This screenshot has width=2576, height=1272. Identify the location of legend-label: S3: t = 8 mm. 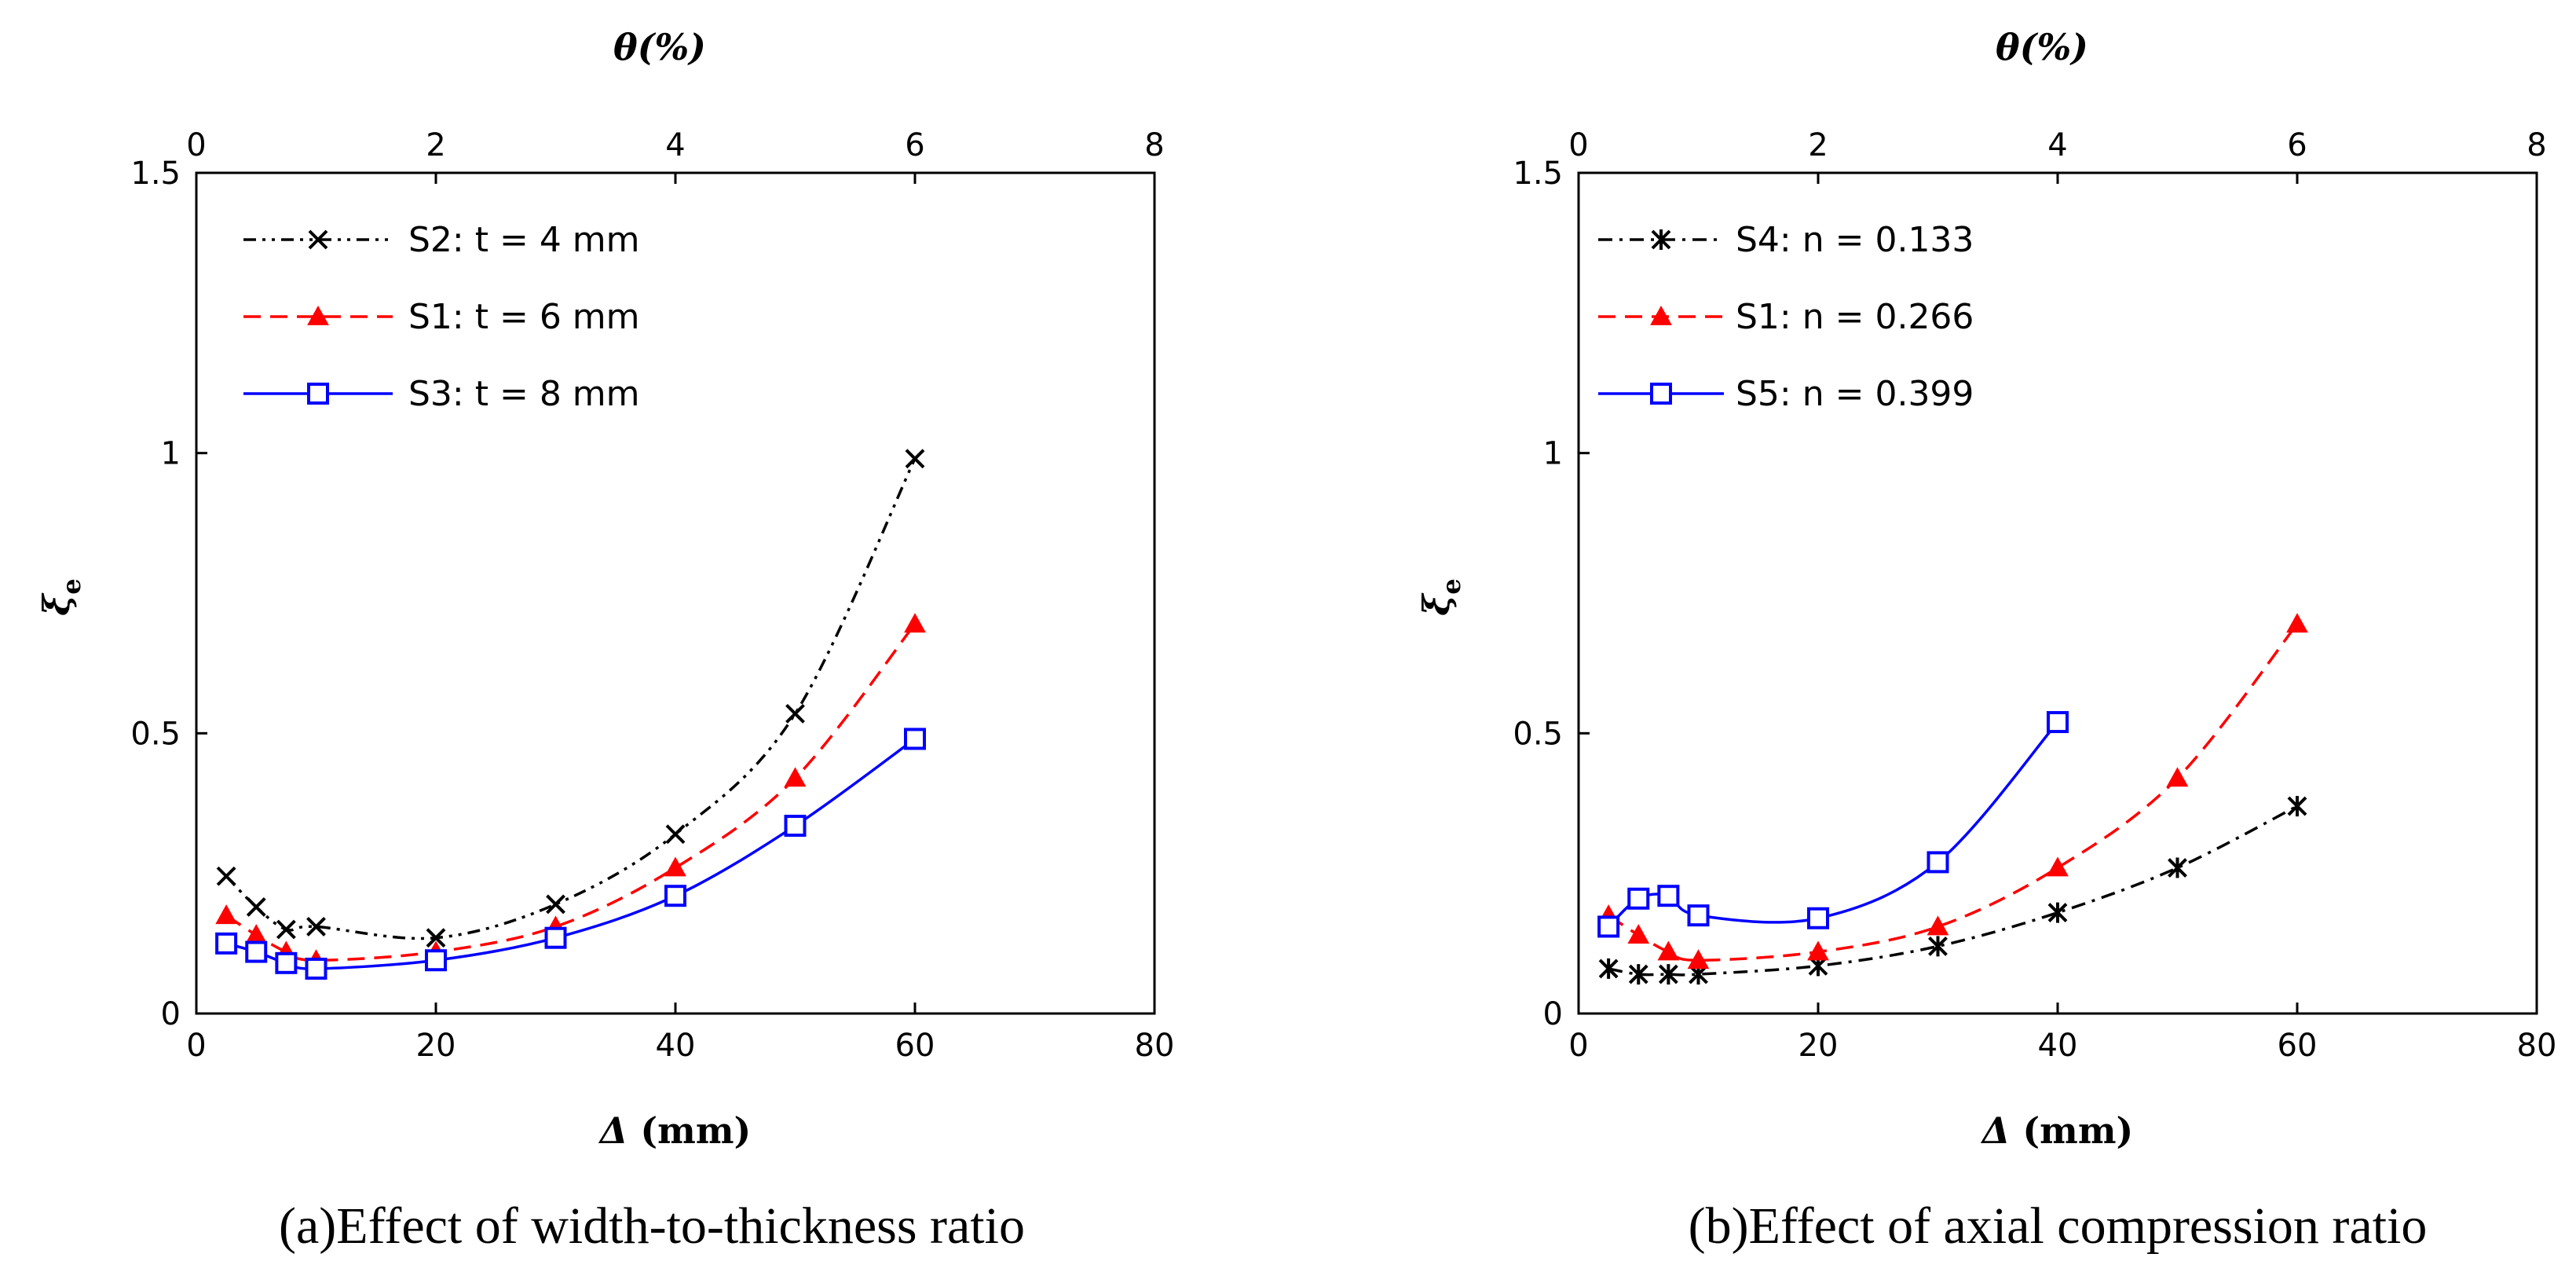
(524, 394).